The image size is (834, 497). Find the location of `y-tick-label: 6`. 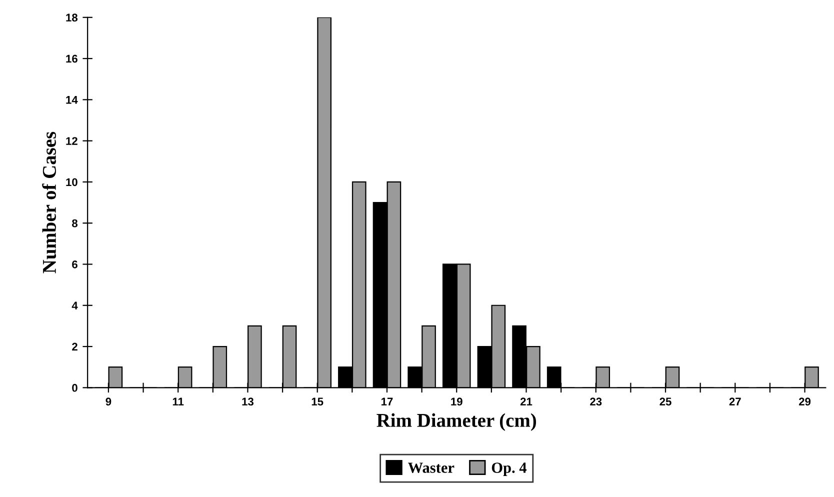

y-tick-label: 6 is located at coordinates (75, 264).